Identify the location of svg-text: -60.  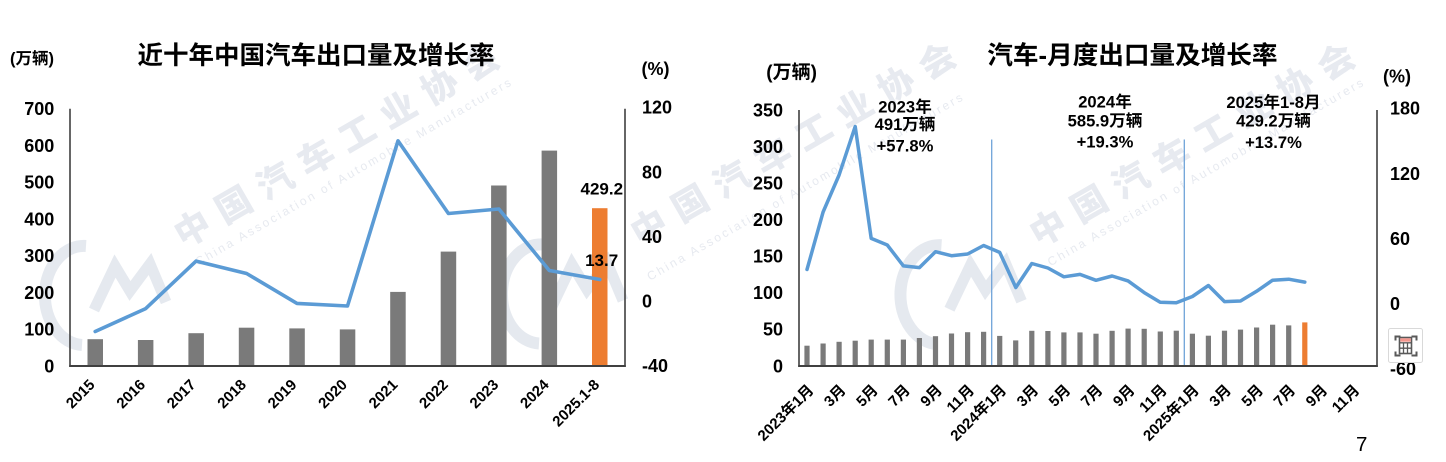
(1403, 369).